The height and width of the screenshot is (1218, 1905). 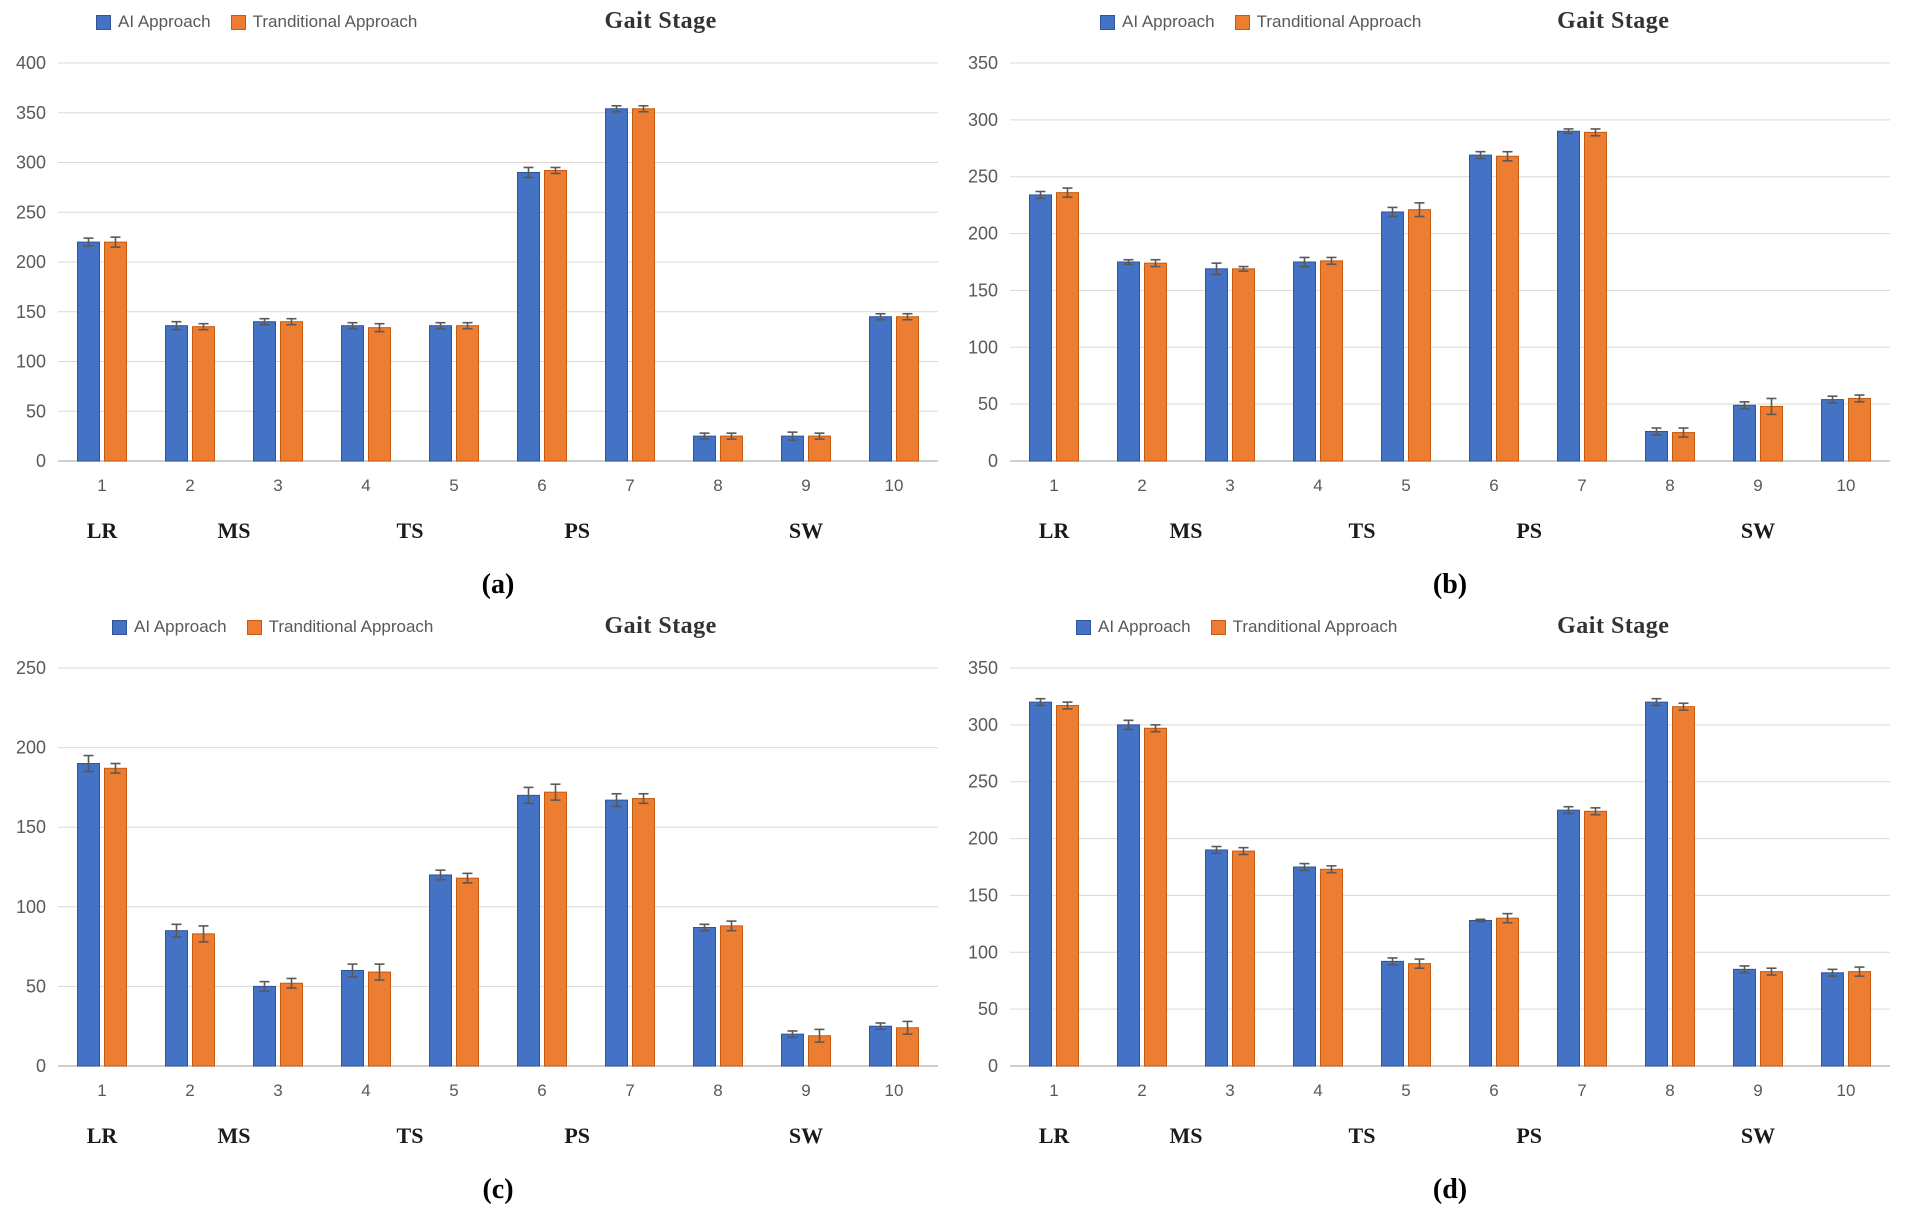 What do you see at coordinates (1846, 485) in the screenshot?
I see `x-tick-label: 10` at bounding box center [1846, 485].